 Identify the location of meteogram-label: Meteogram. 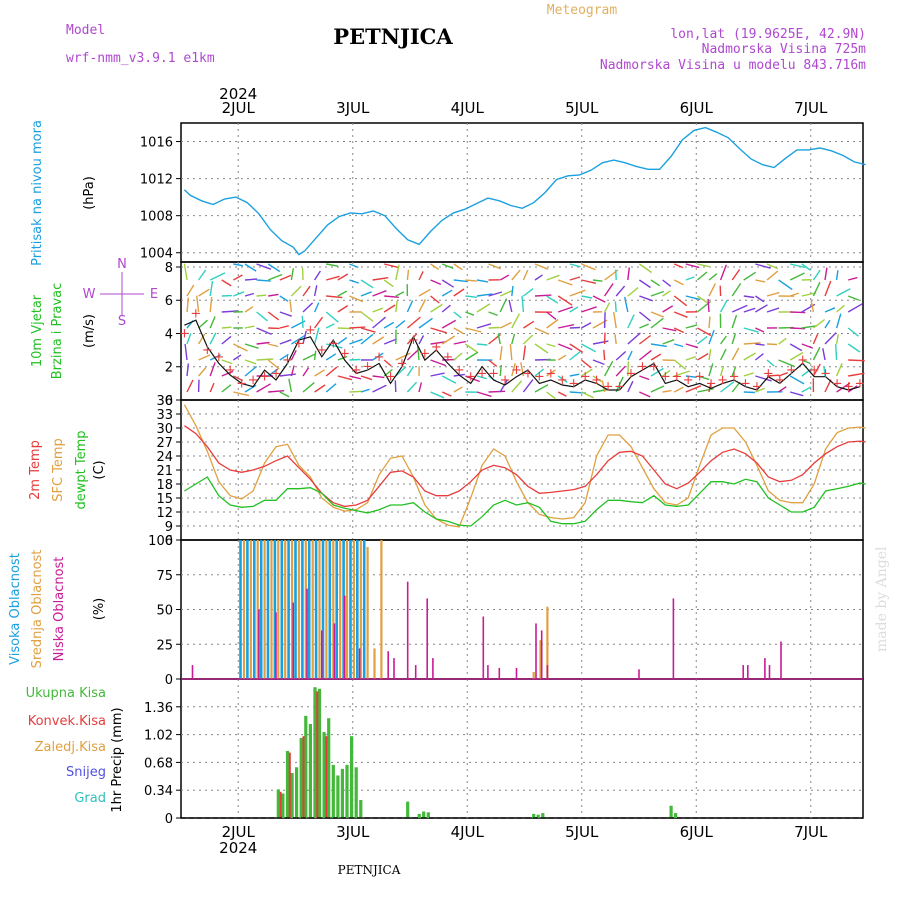
(582, 10).